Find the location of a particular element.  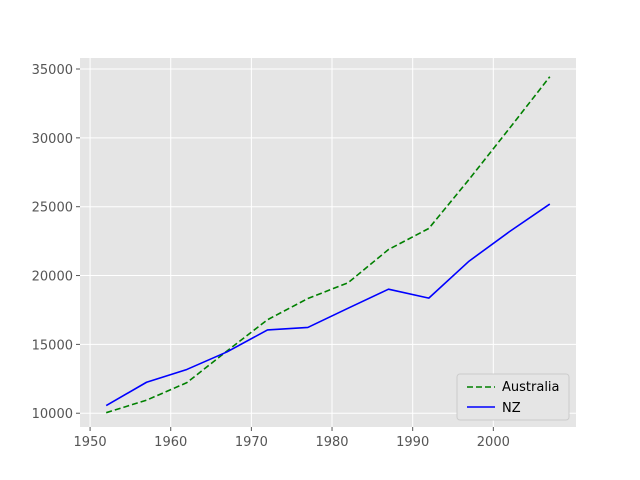

x-tick-label: 1990 is located at coordinates (412, 442).